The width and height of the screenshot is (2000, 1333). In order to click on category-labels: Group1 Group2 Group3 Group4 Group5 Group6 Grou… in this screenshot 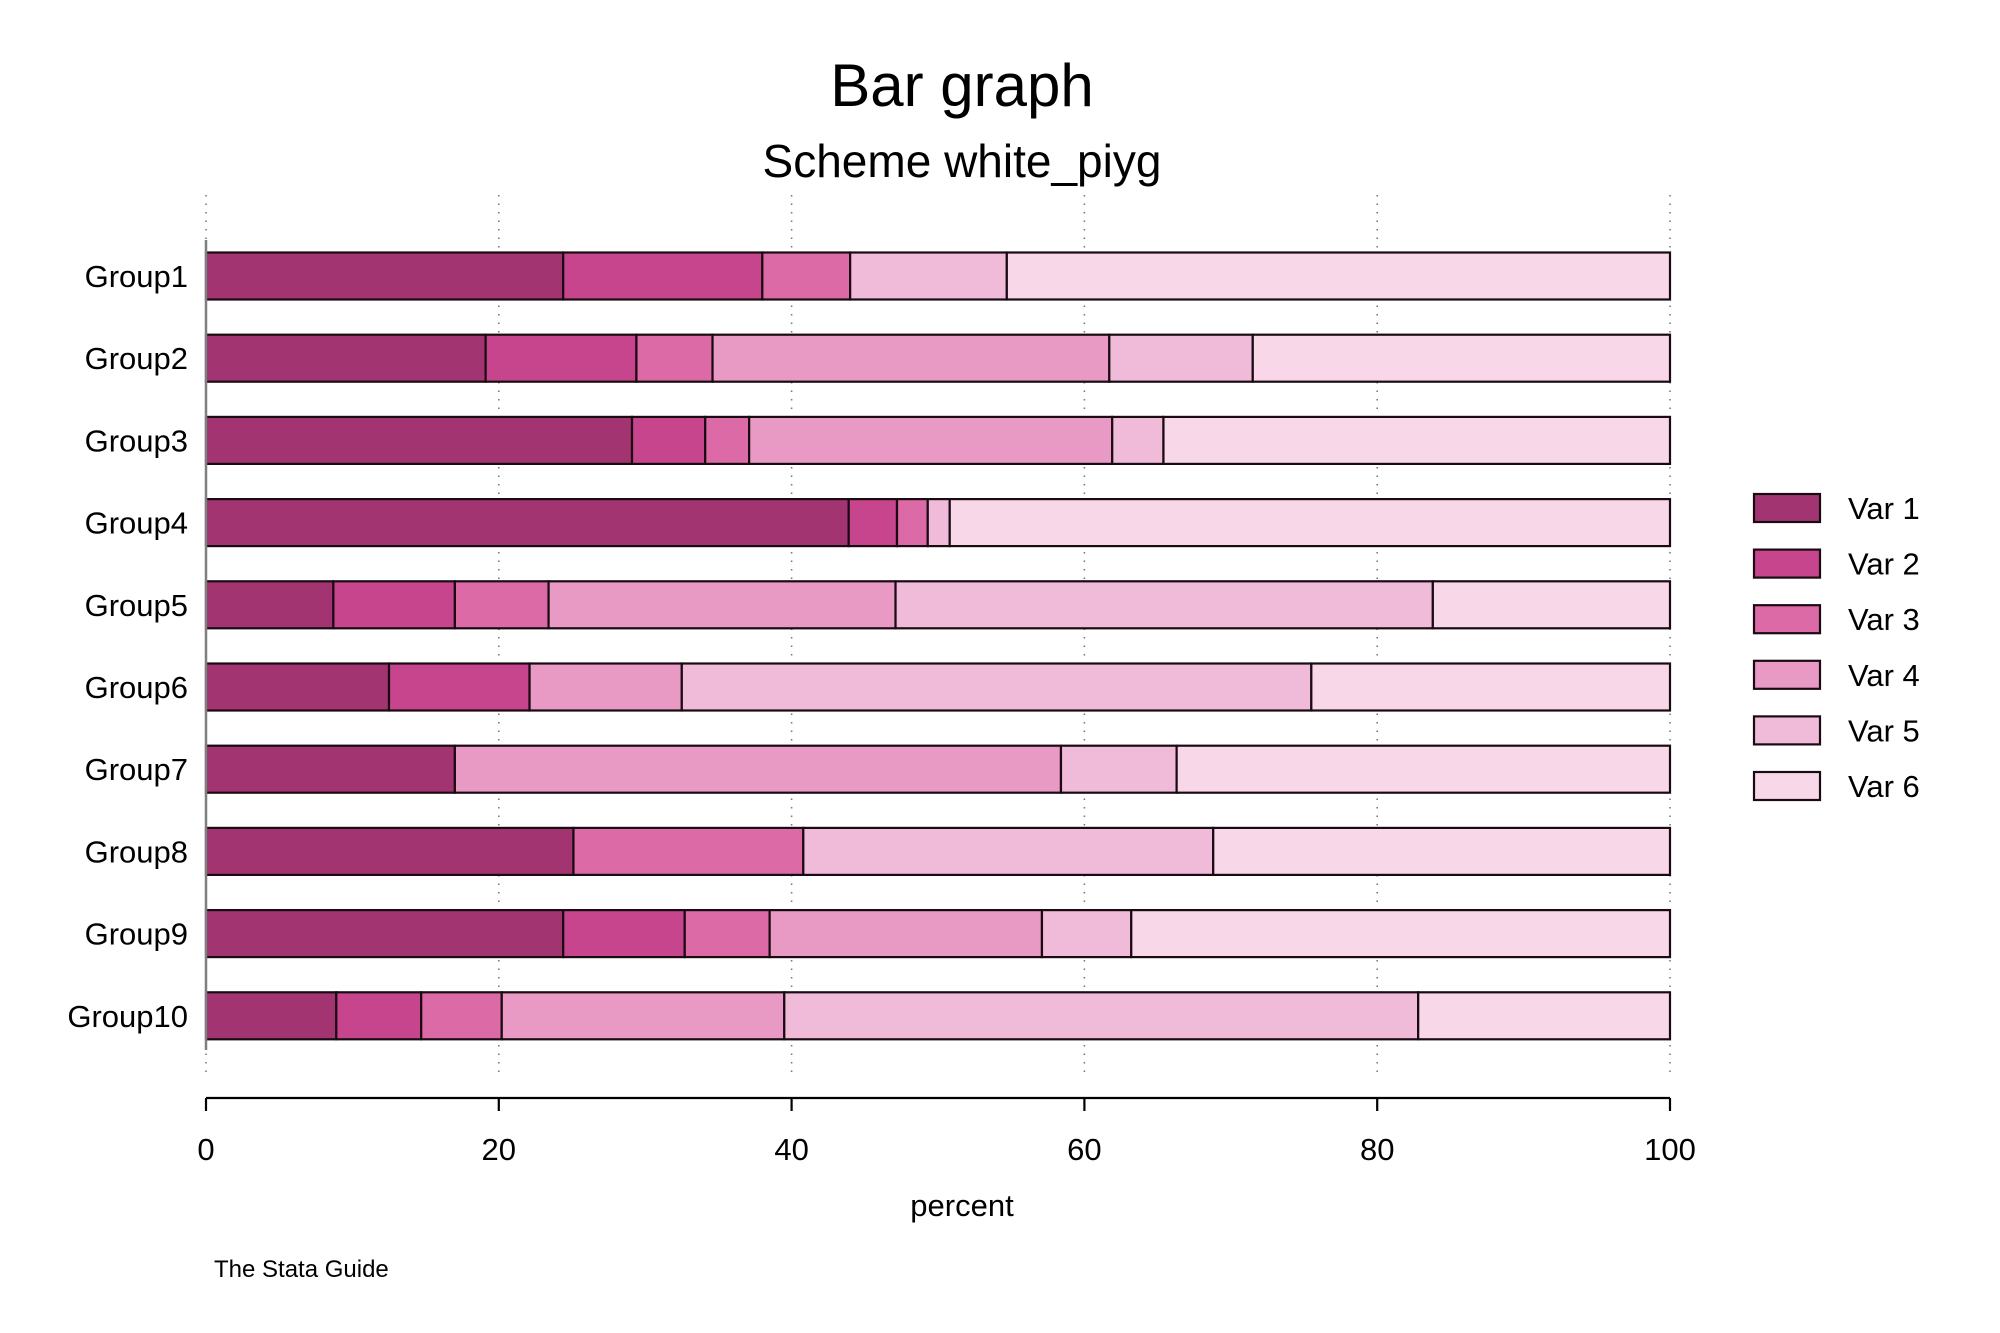, I will do `click(127, 646)`.